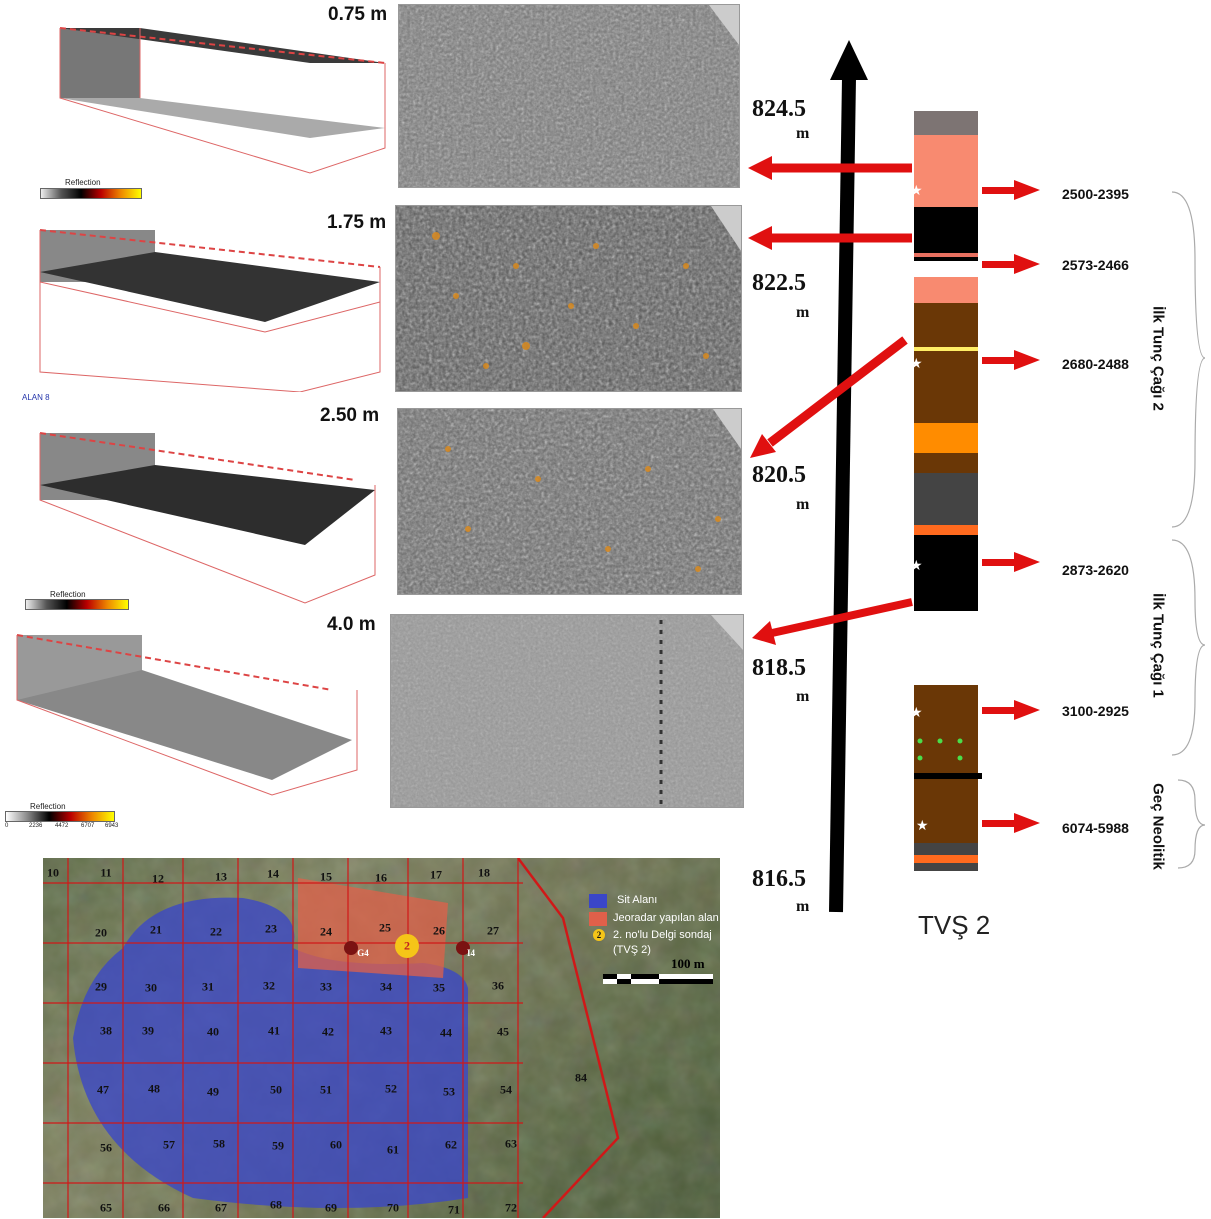 The image size is (1211, 1219). I want to click on scale-unit-2: m, so click(803, 312).